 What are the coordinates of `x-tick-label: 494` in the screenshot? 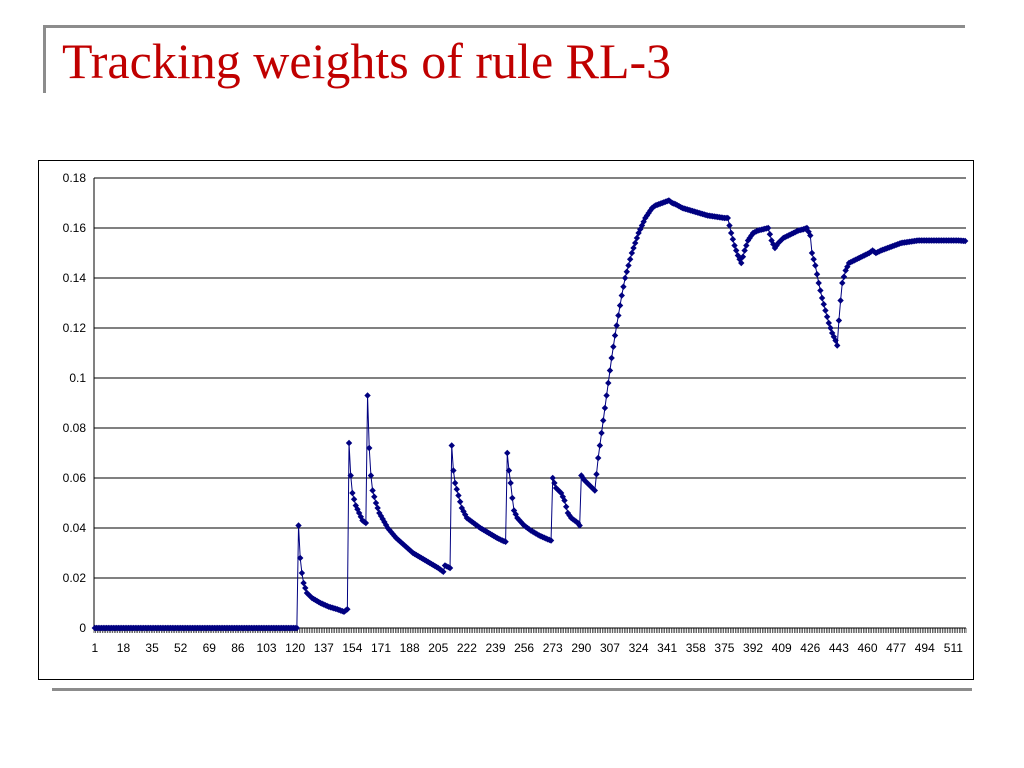 It's located at (925, 648).